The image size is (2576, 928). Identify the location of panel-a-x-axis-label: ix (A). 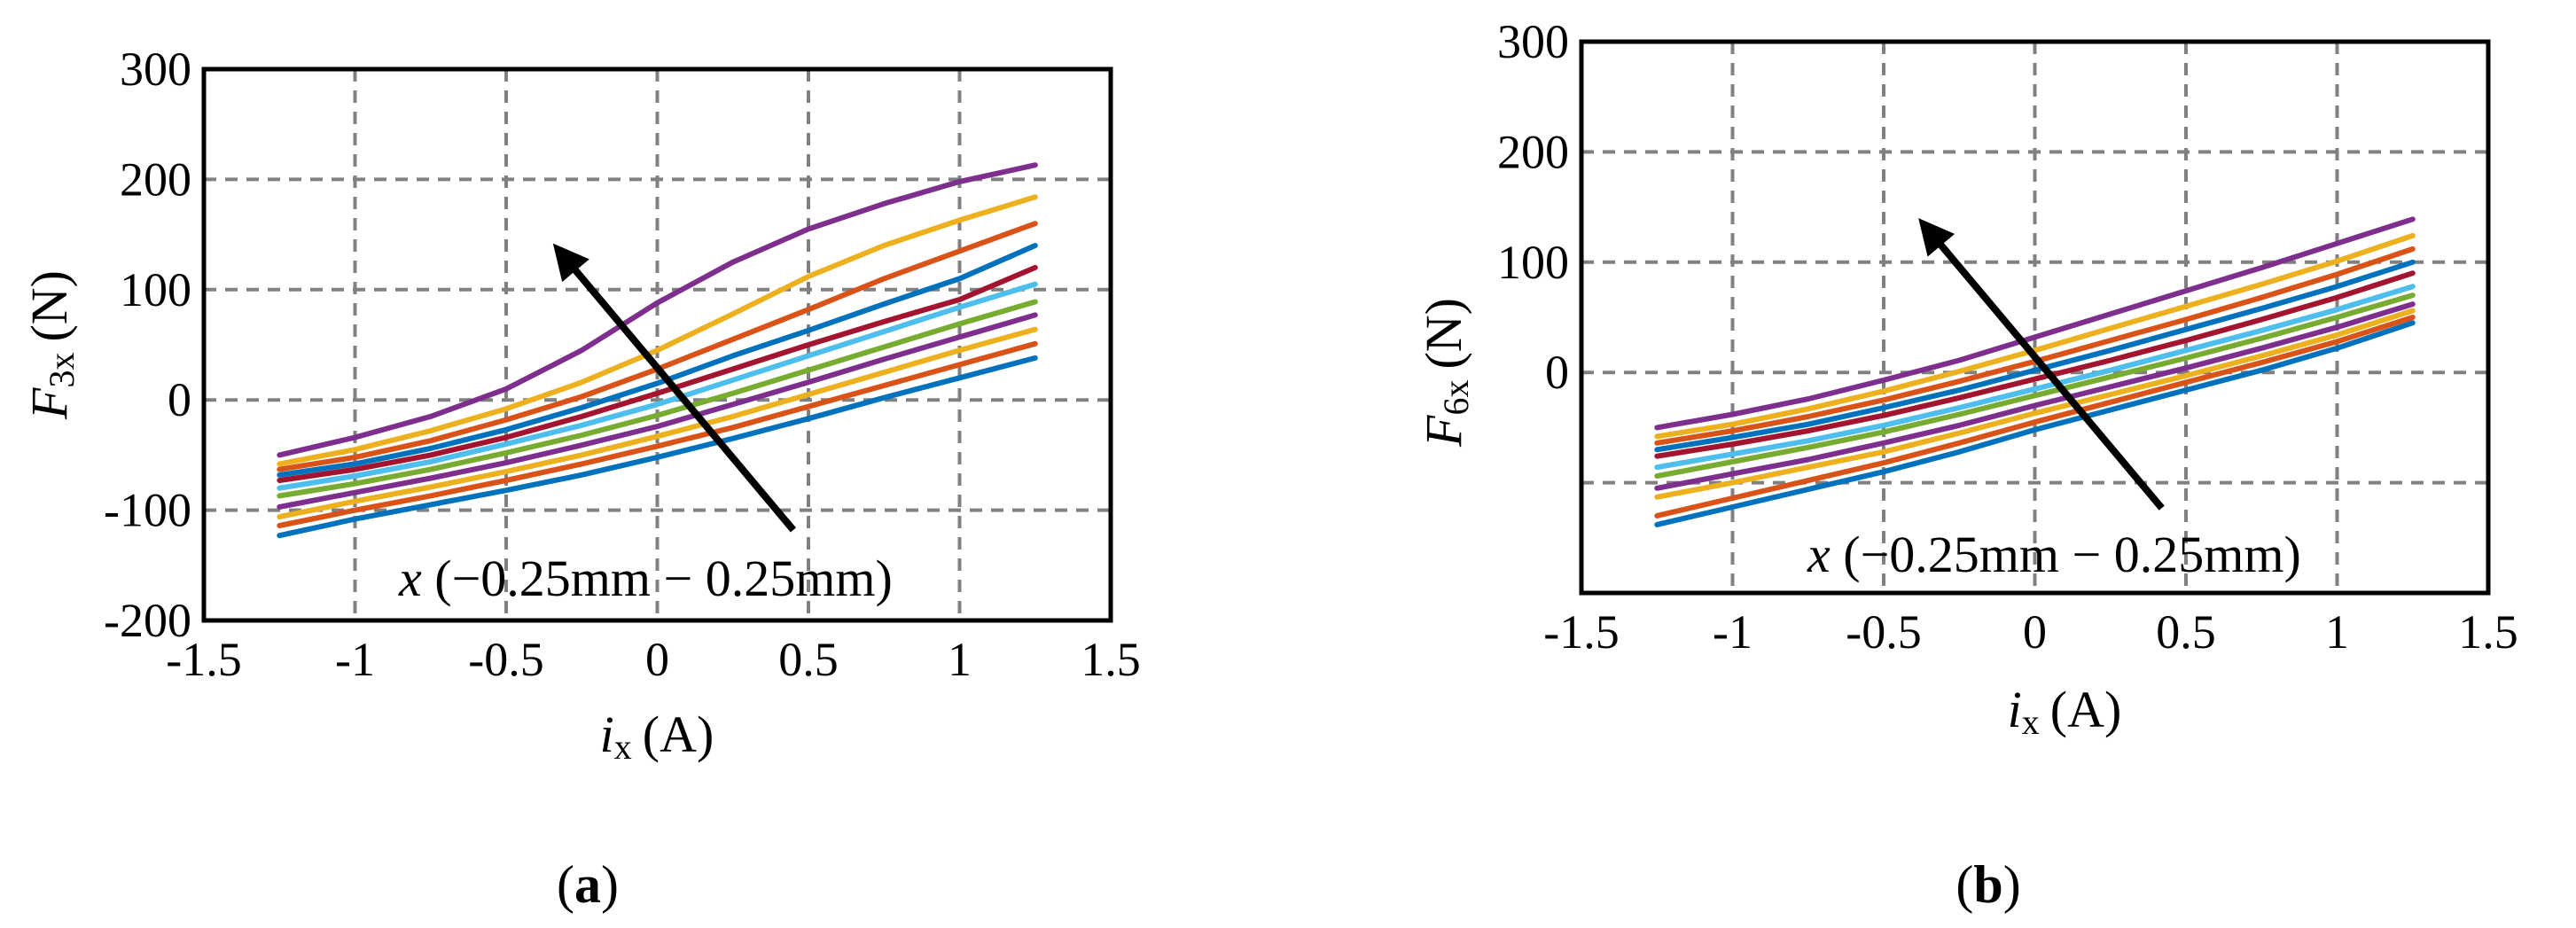
(657, 737).